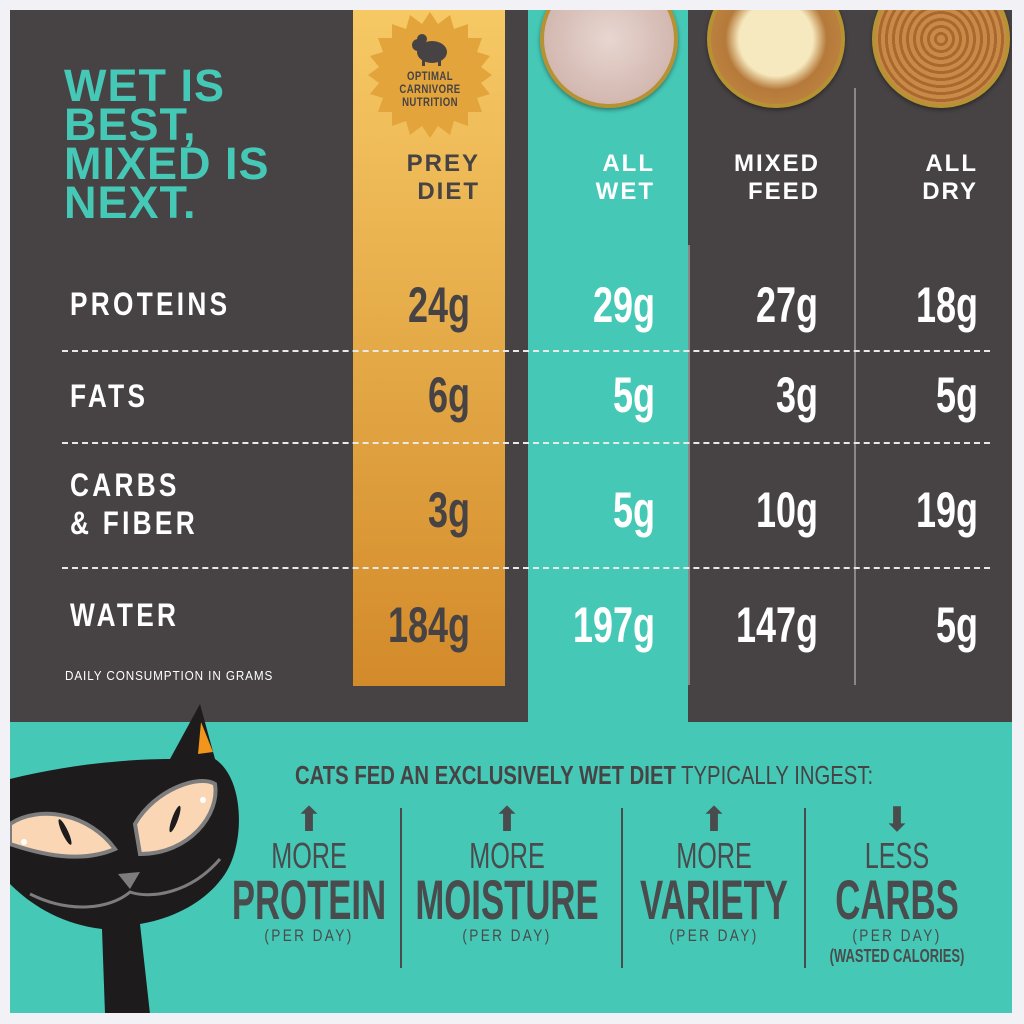 Image resolution: width=1024 pixels, height=1024 pixels. What do you see at coordinates (485, 775) in the screenshot?
I see `ingest-heading-bold: CATS FED AN EXCLUSIVELY WET DIET` at bounding box center [485, 775].